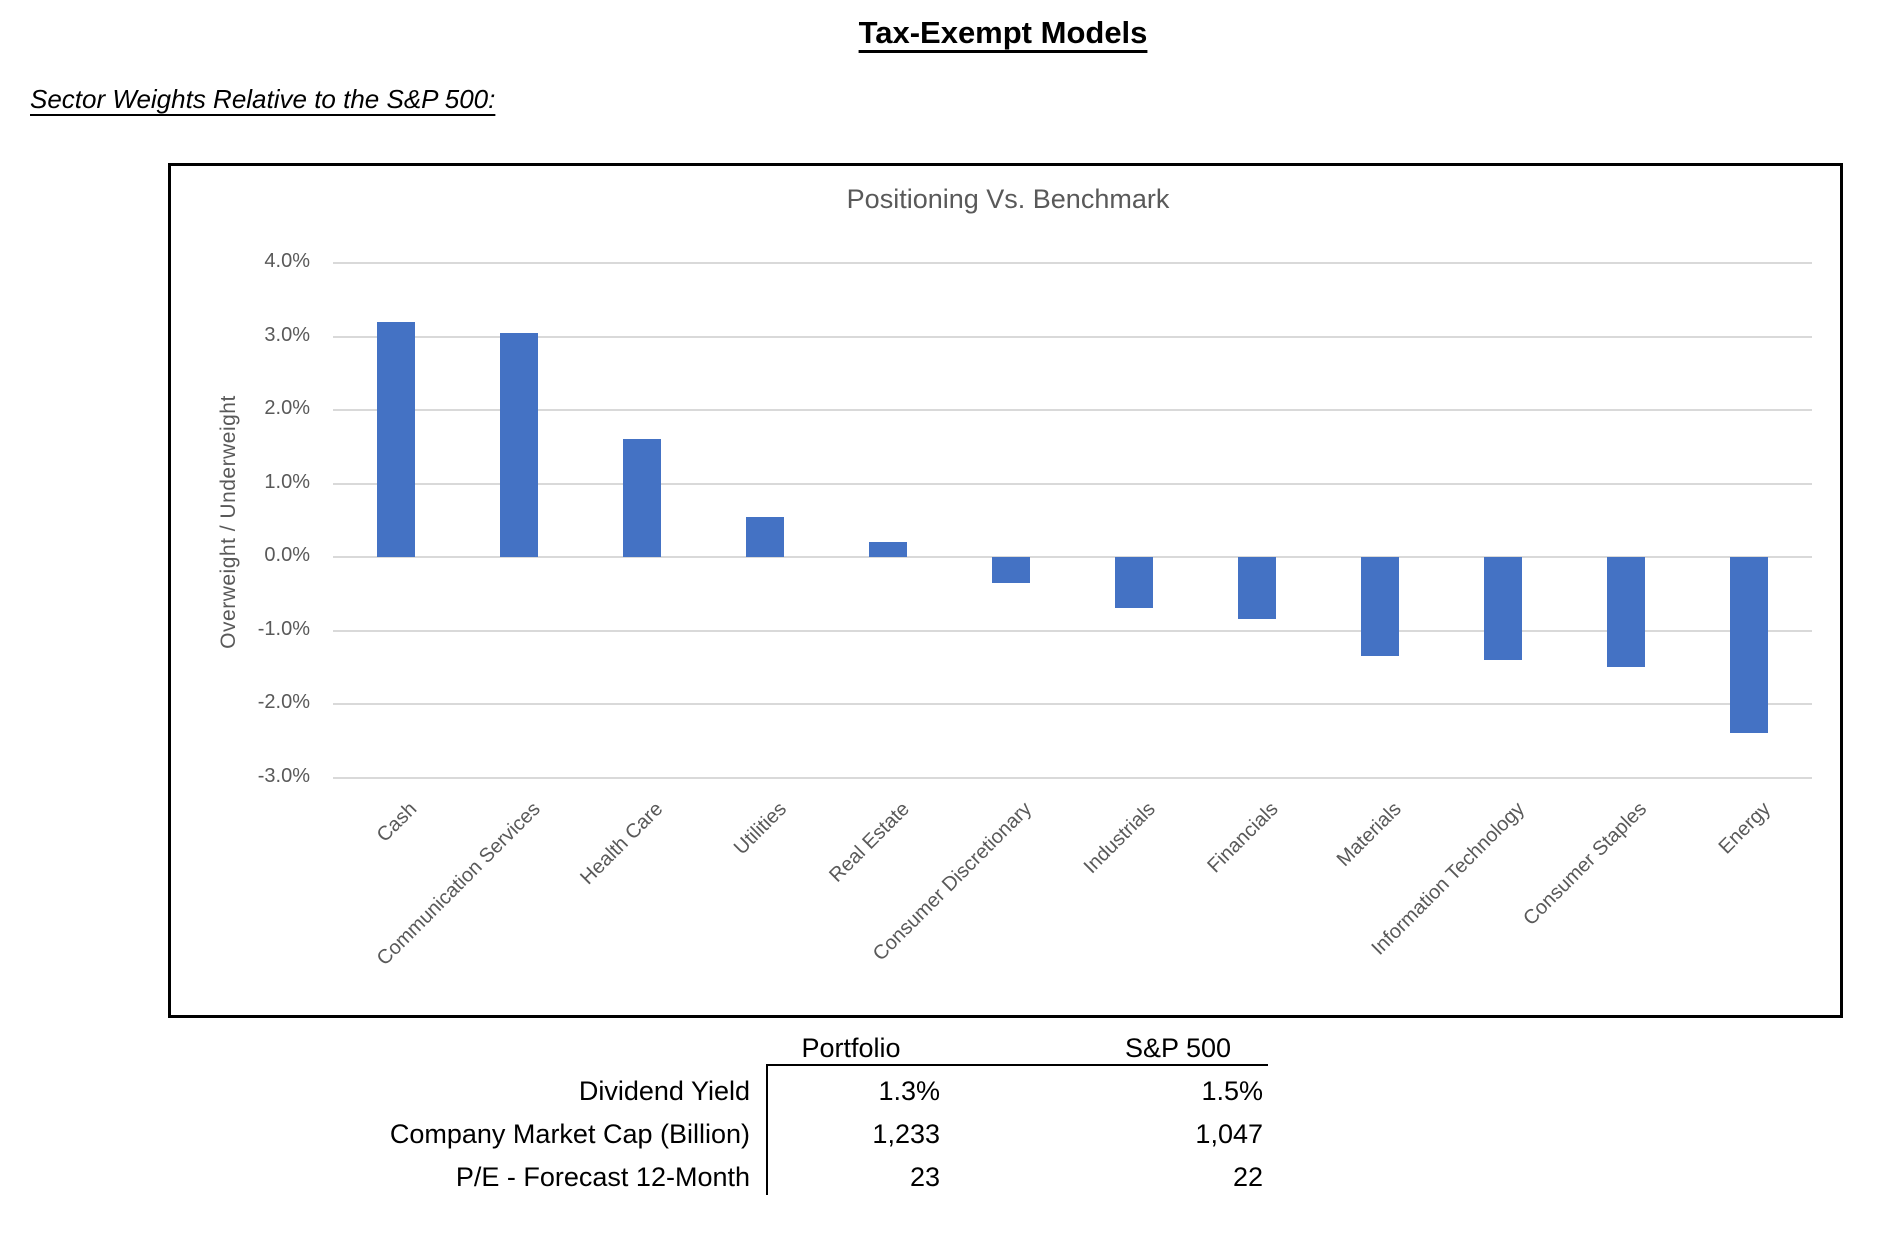 This screenshot has height=1235, width=1895. What do you see at coordinates (1232, 1091) in the screenshot?
I see `table-cell-sp500: 1.5%` at bounding box center [1232, 1091].